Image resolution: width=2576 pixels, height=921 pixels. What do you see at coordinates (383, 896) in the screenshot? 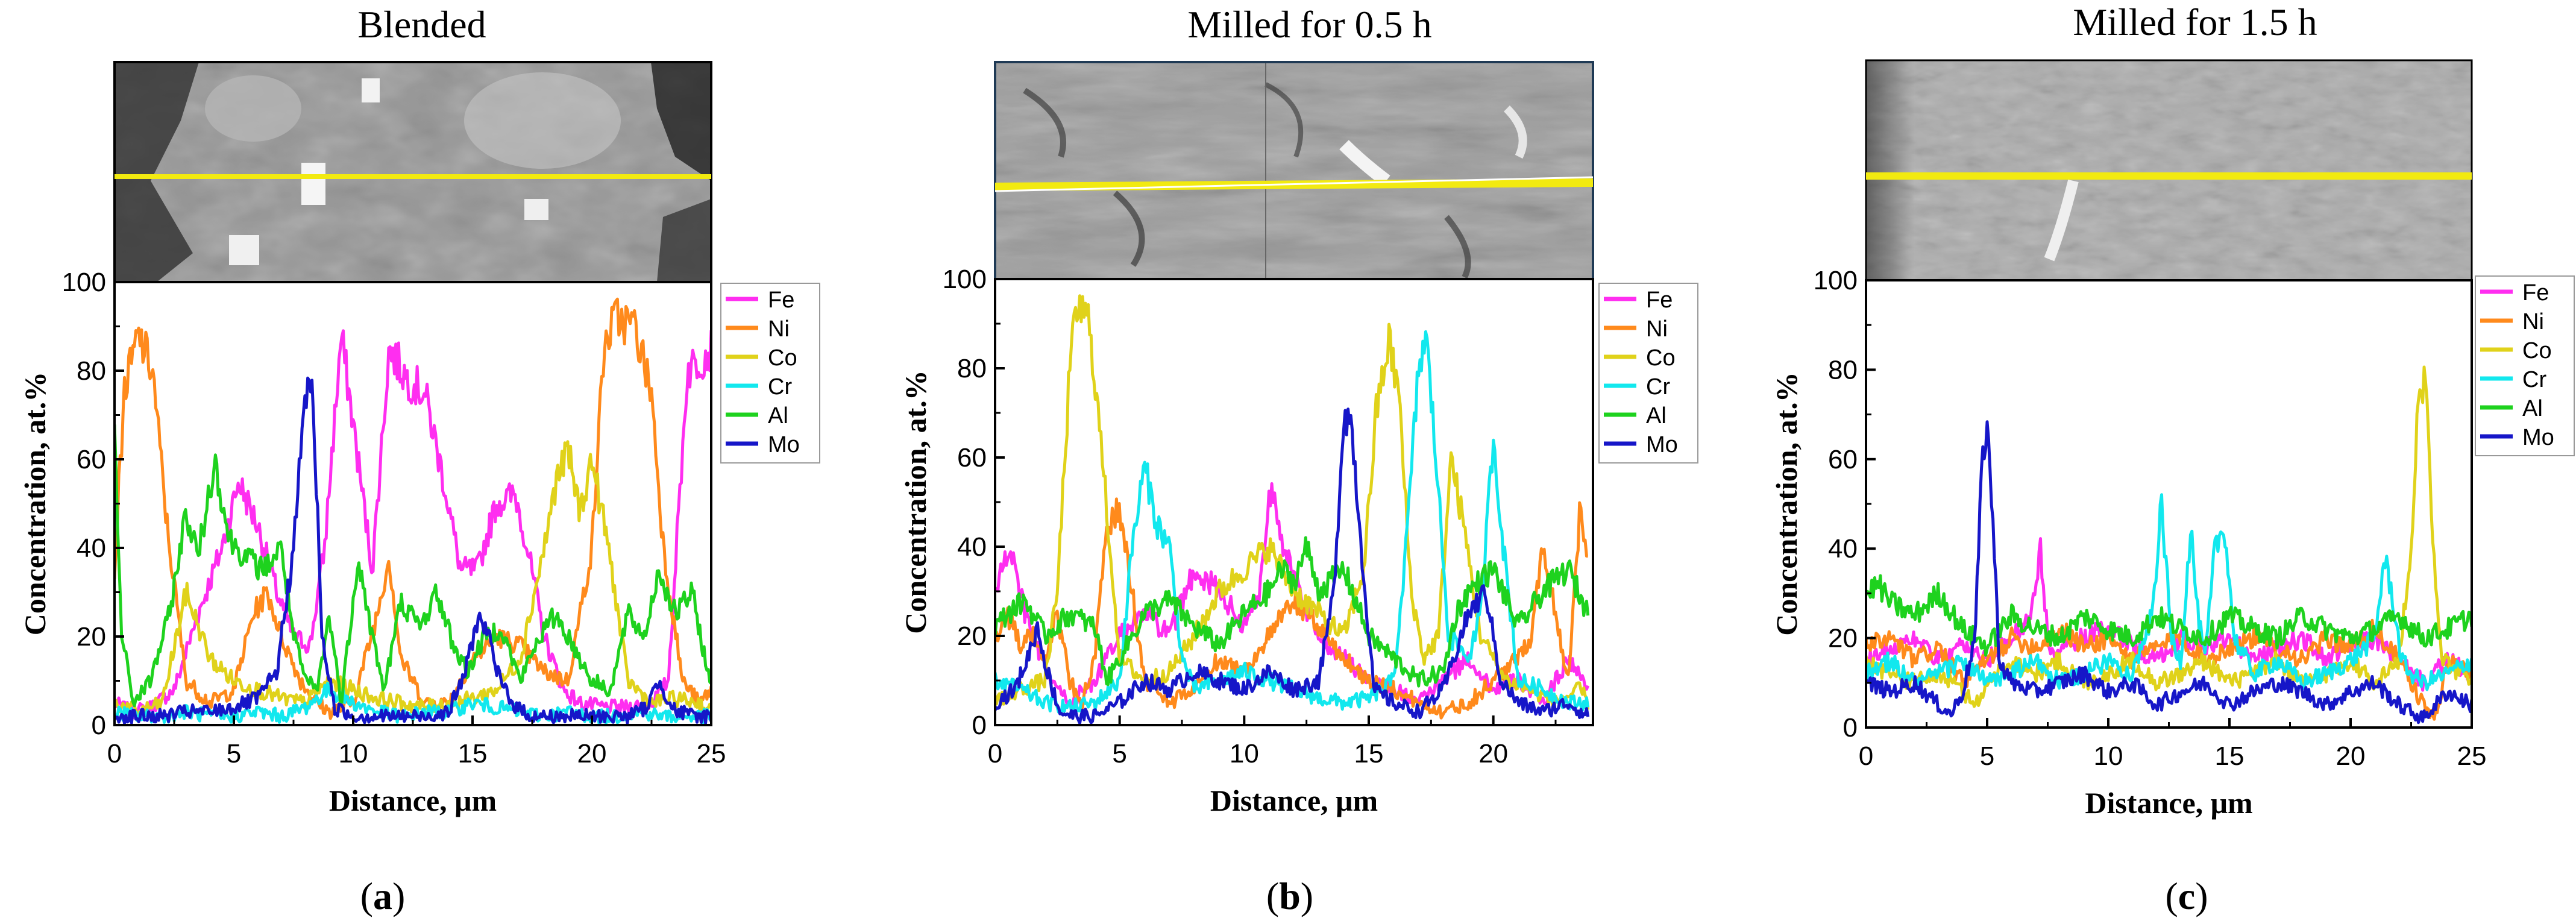
I see `panel-label: (a)` at bounding box center [383, 896].